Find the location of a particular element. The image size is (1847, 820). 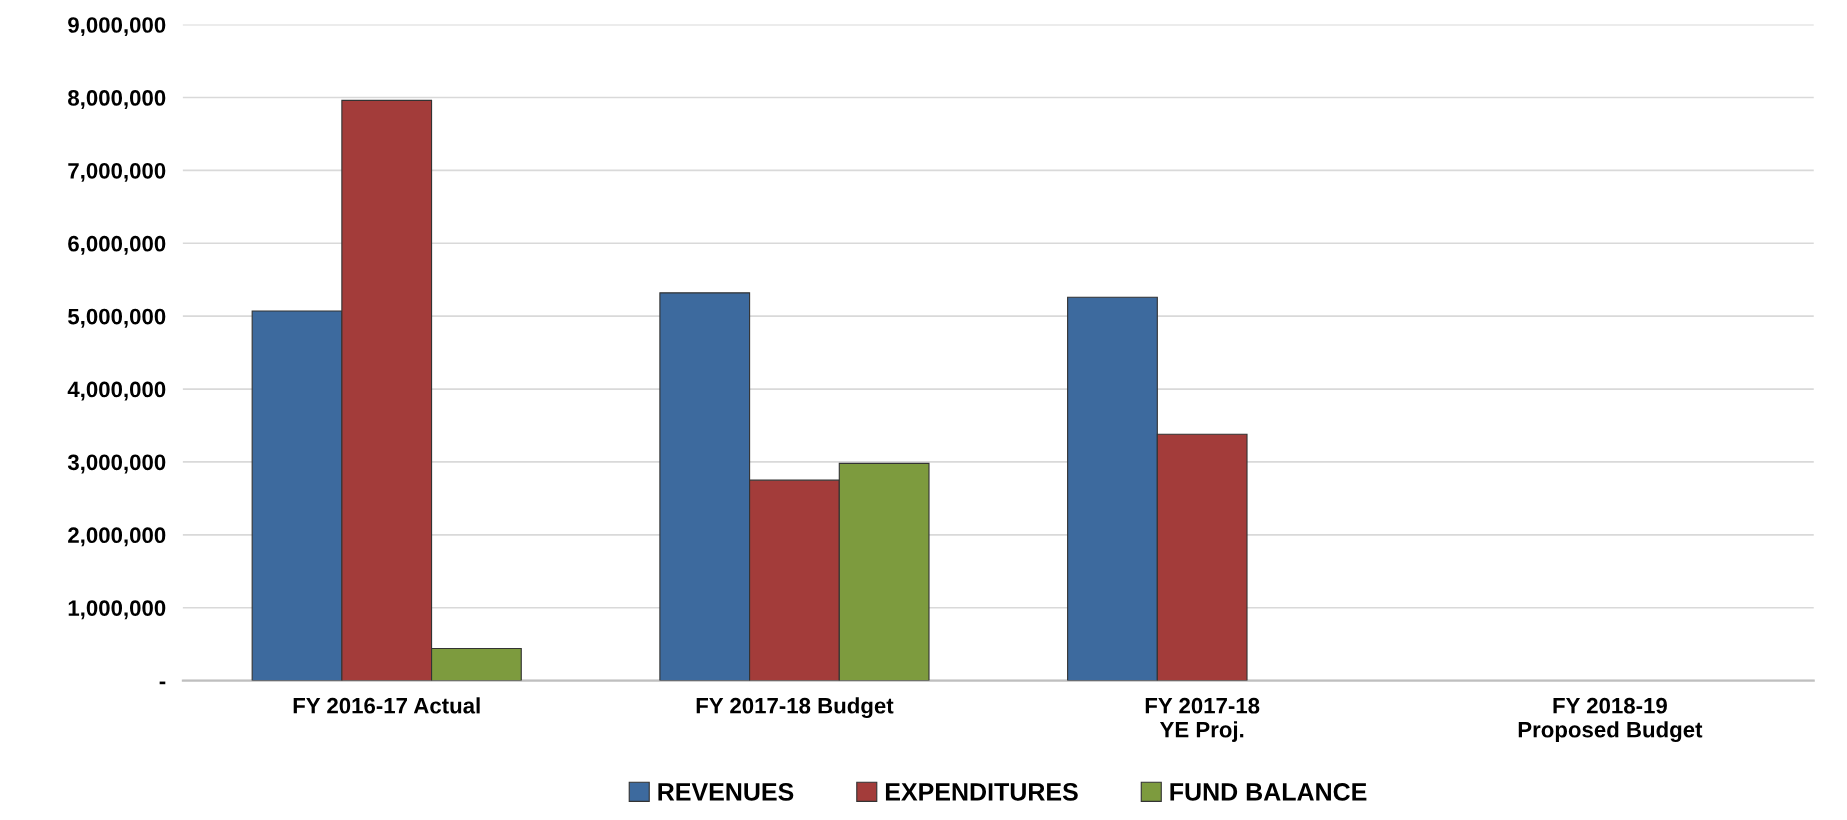

y-tick-label: 4,000,000 is located at coordinates (116, 391).